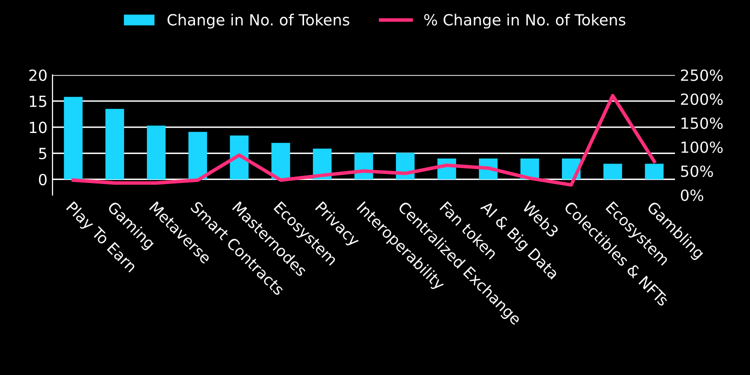 The width and height of the screenshot is (750, 375). I want to click on y2-tick-label: 0%, so click(692, 195).